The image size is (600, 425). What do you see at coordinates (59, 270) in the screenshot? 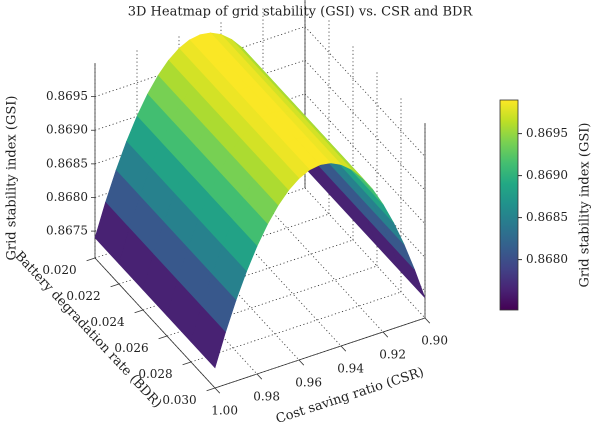
I see `y-tick-label: 0.020` at bounding box center [59, 270].